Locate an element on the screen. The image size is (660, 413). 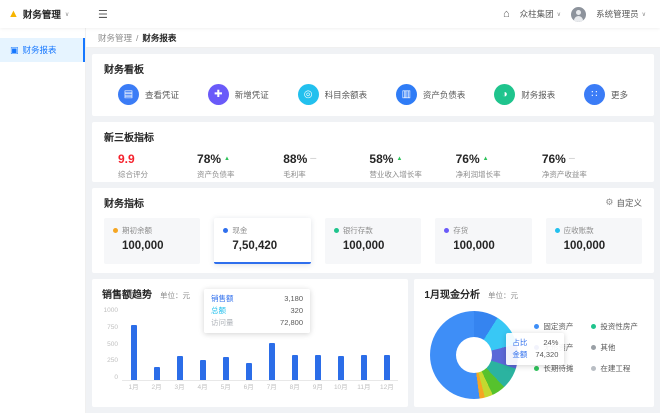
app-title: 财务管理 is located at coordinates (41, 15).